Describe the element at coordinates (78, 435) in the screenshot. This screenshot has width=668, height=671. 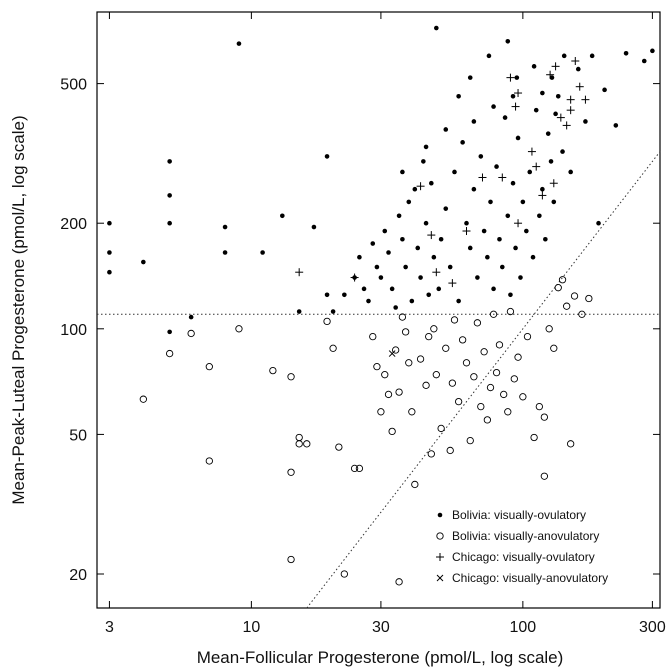
I see `y-tick-label: 50` at that location.